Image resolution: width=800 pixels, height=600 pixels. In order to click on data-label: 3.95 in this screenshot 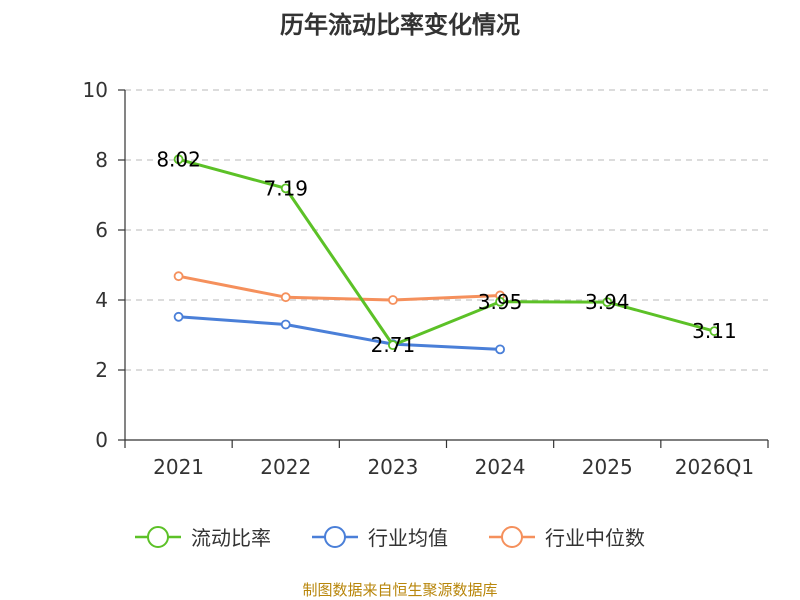, I will do `click(500, 302)`.